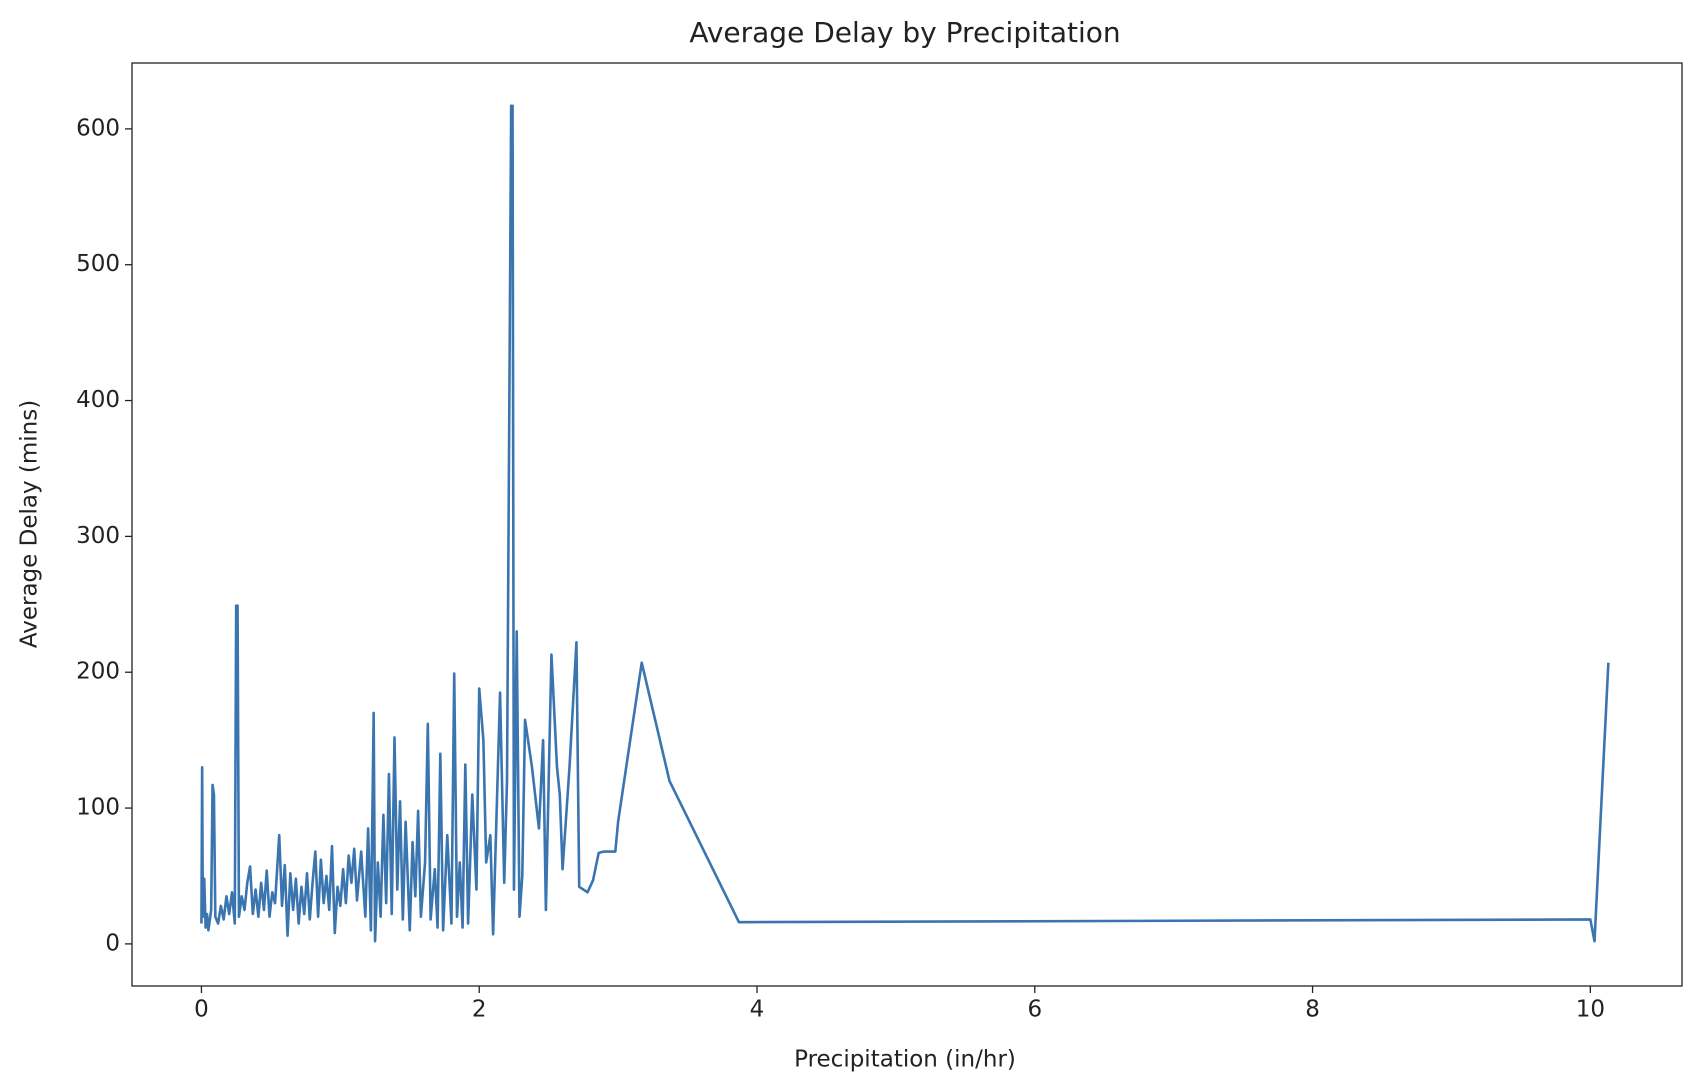  Describe the element at coordinates (98, 128) in the screenshot. I see `y-tick-label: 600` at that location.